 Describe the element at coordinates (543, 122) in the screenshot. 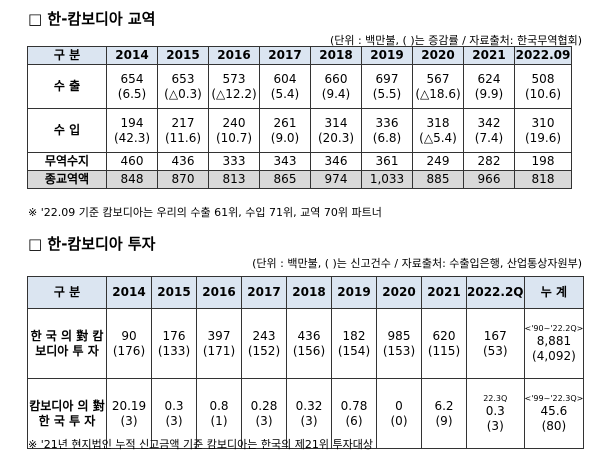

I see `cell-text: 310` at that location.